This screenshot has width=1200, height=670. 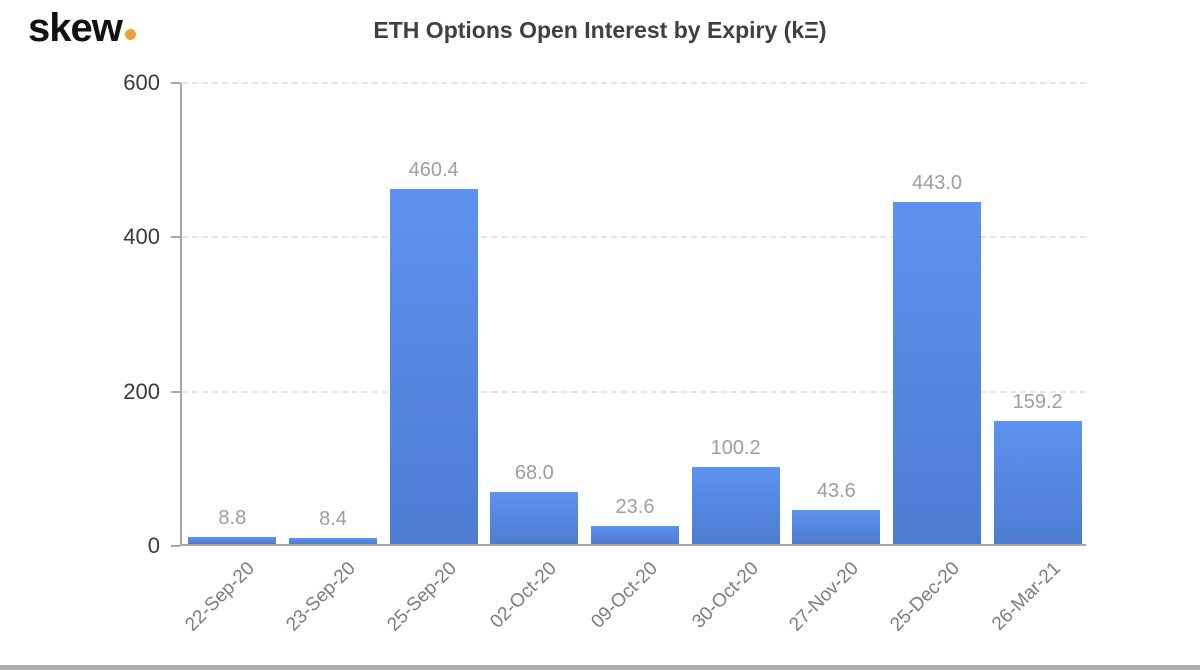 I want to click on bar-value-label: 68.0, so click(x=534, y=472).